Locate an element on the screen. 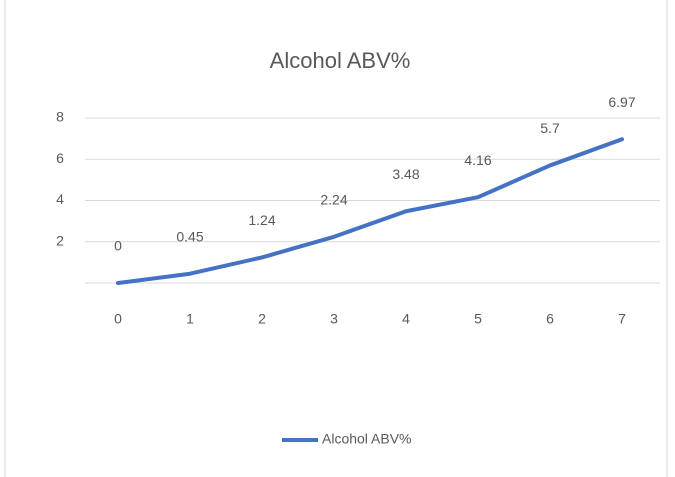  data-label: 6.97 is located at coordinates (621, 102).